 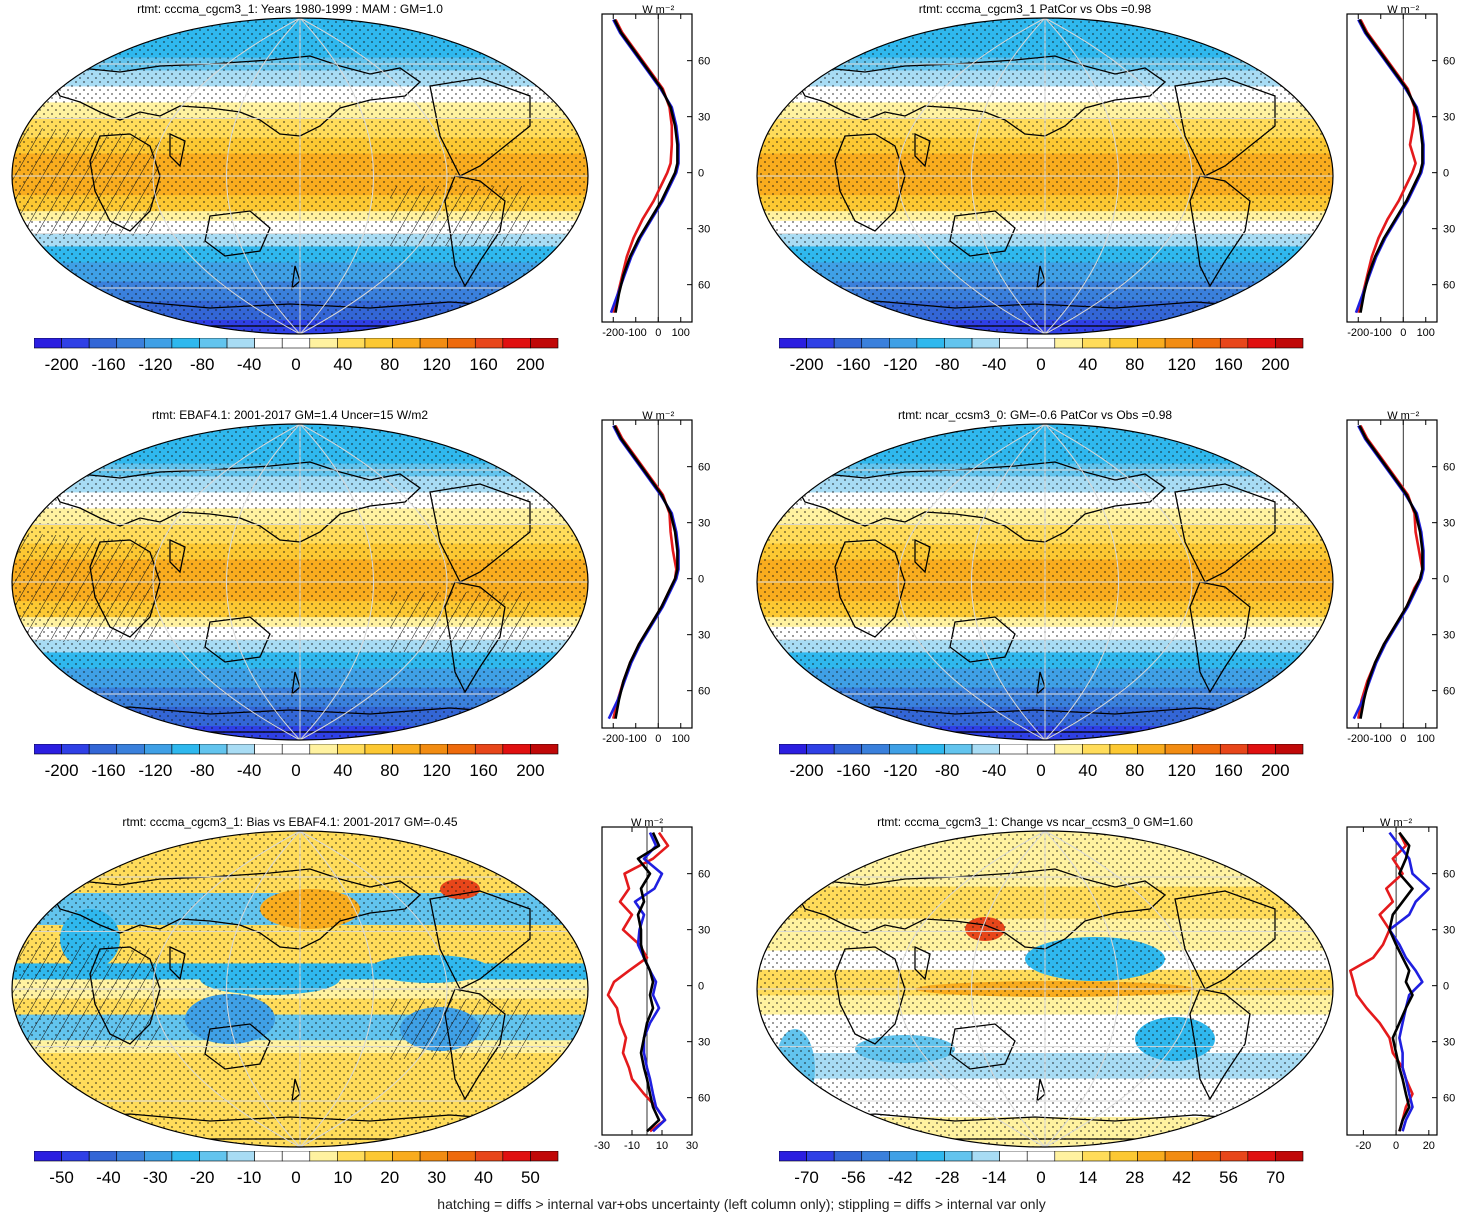 I want to click on colorbar-tick-label: 56, so click(x=1228, y=1177).